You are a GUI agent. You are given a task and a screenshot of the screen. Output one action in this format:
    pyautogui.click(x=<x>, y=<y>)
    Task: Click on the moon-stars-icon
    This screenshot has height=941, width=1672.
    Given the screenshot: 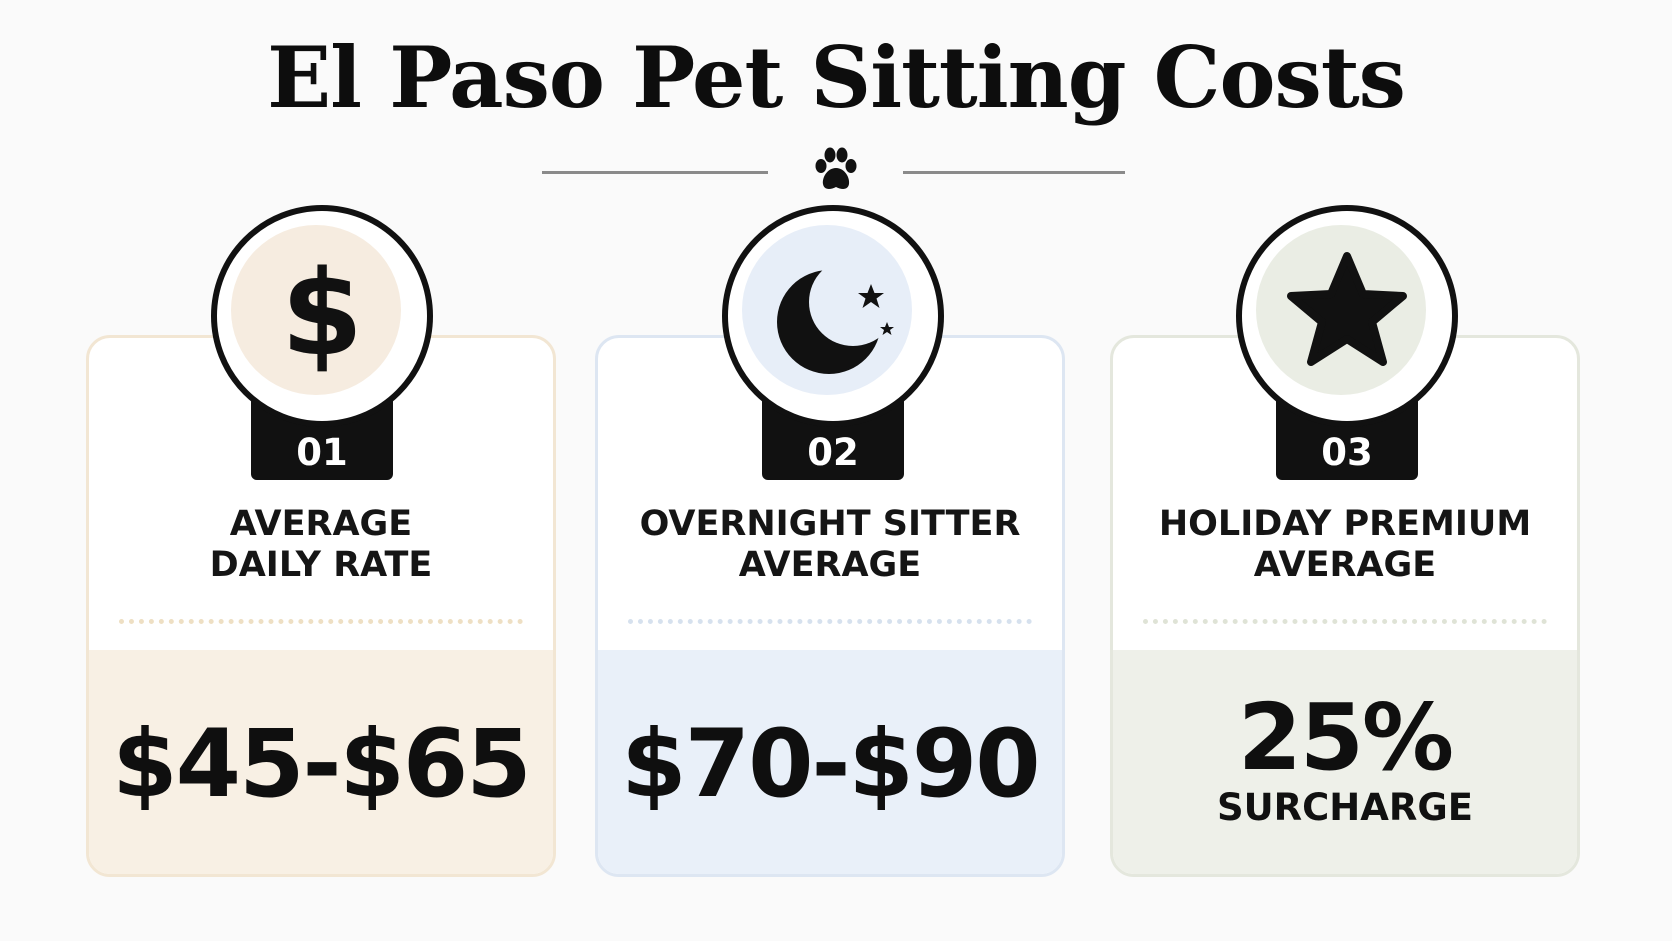 What is the action you would take?
    pyautogui.click(x=835, y=322)
    